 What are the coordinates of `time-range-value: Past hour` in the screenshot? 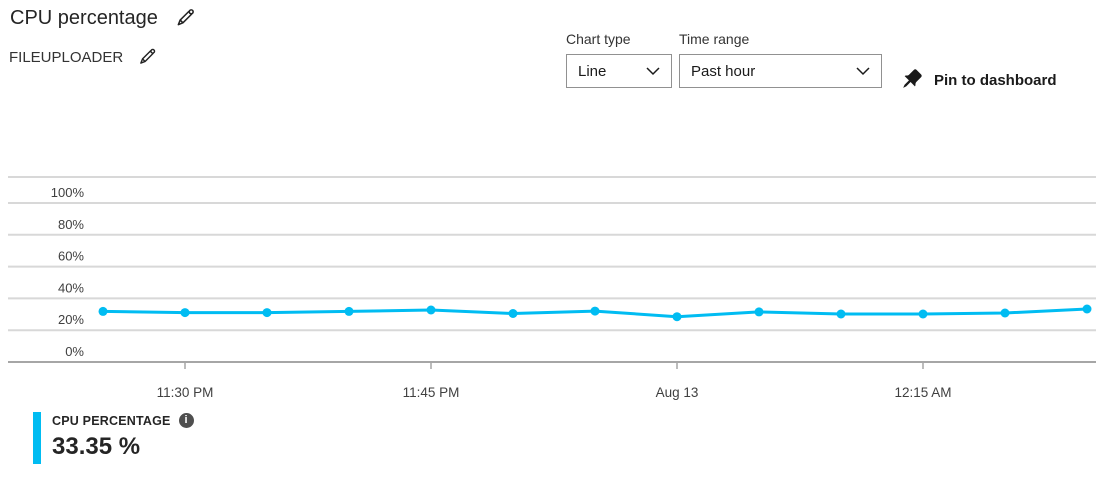 It's located at (723, 71).